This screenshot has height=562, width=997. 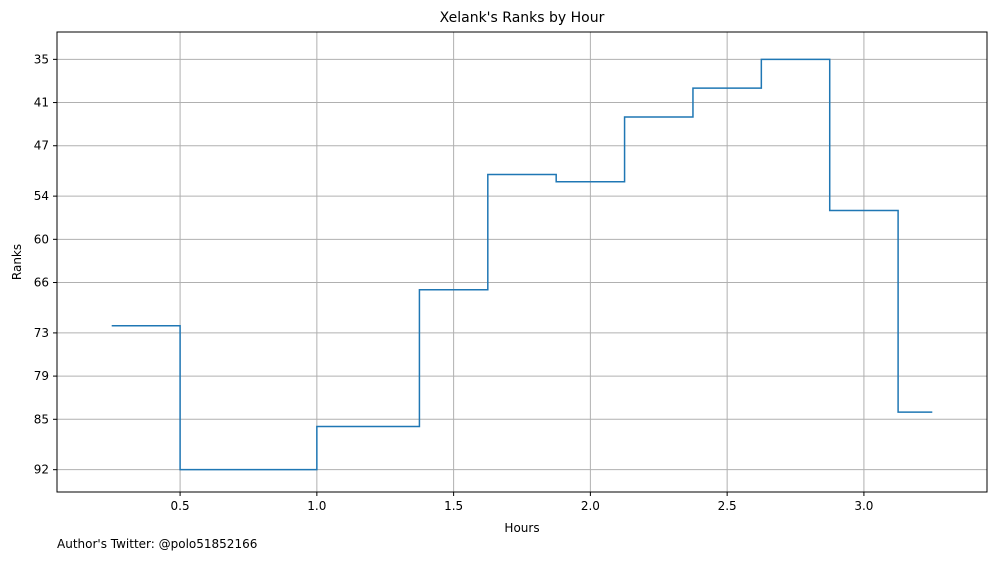 I want to click on y-tick-label: 35, so click(x=41, y=59).